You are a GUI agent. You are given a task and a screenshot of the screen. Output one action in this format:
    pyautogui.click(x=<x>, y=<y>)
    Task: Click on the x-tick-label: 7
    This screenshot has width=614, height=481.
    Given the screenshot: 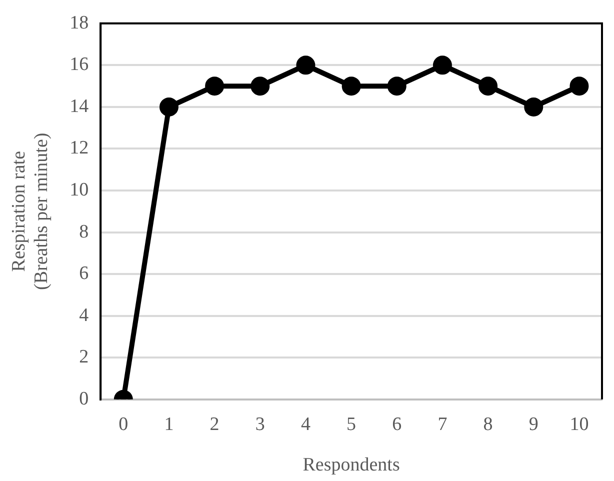 What is the action you would take?
    pyautogui.click(x=443, y=424)
    